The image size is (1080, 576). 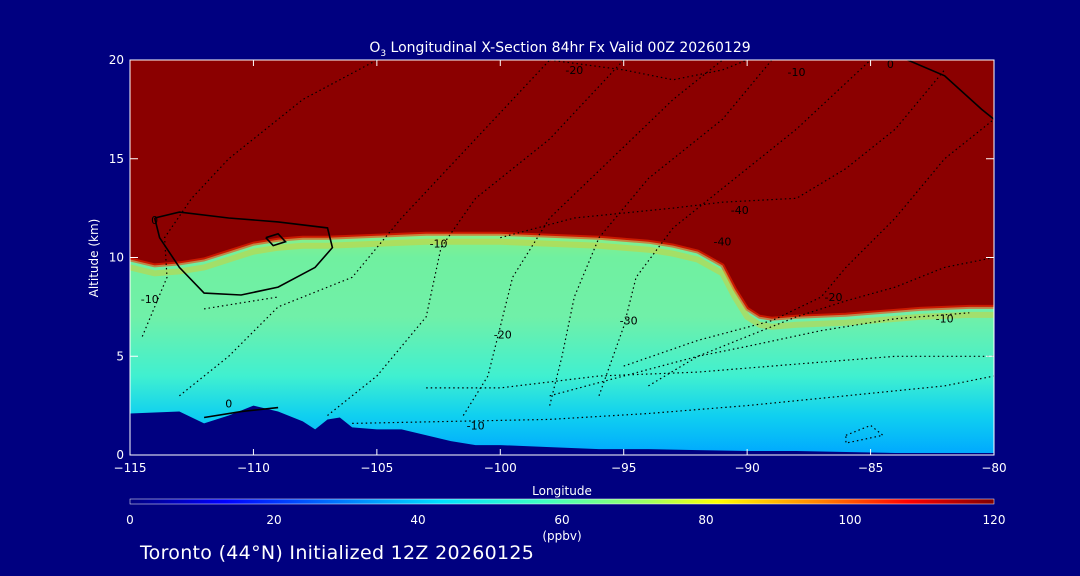 I want to click on stratospheric-gradient-edge-outer, so click(x=562, y=284).